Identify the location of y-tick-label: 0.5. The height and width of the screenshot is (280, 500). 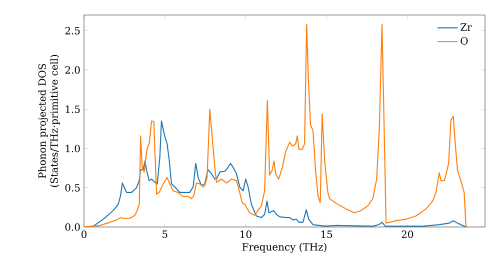
(72, 188).